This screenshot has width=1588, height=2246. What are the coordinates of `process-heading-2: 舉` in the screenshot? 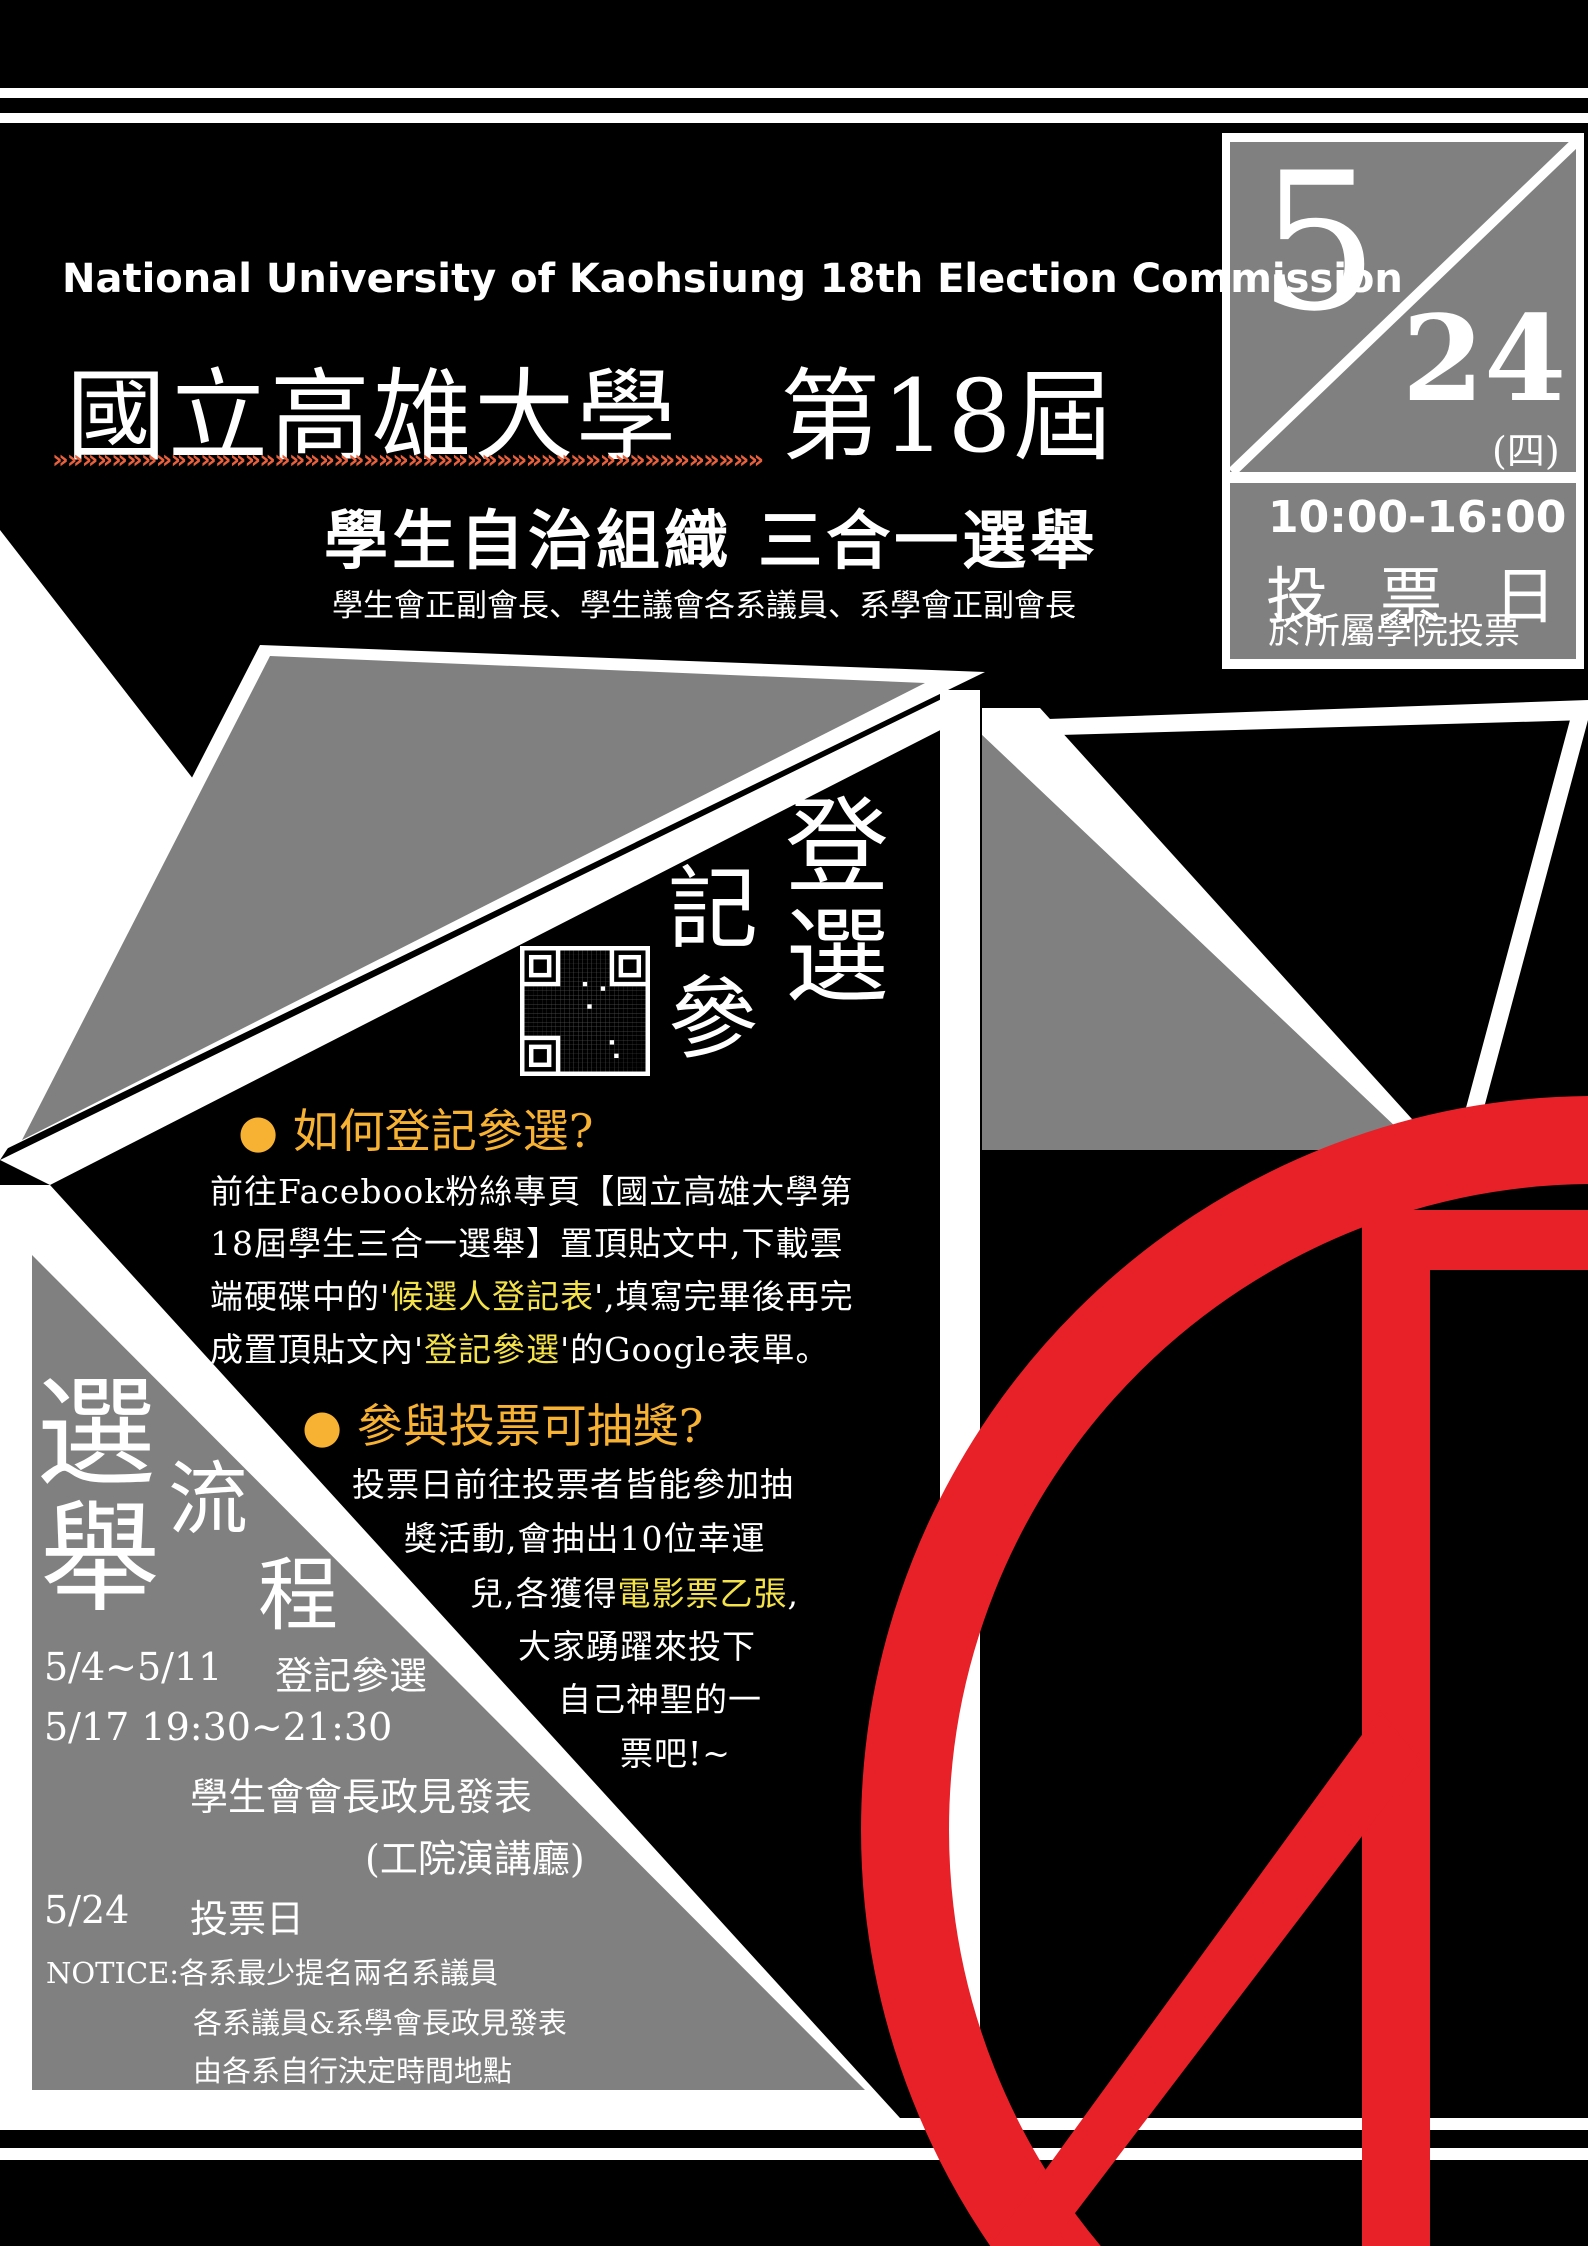 It's located at (100, 1559).